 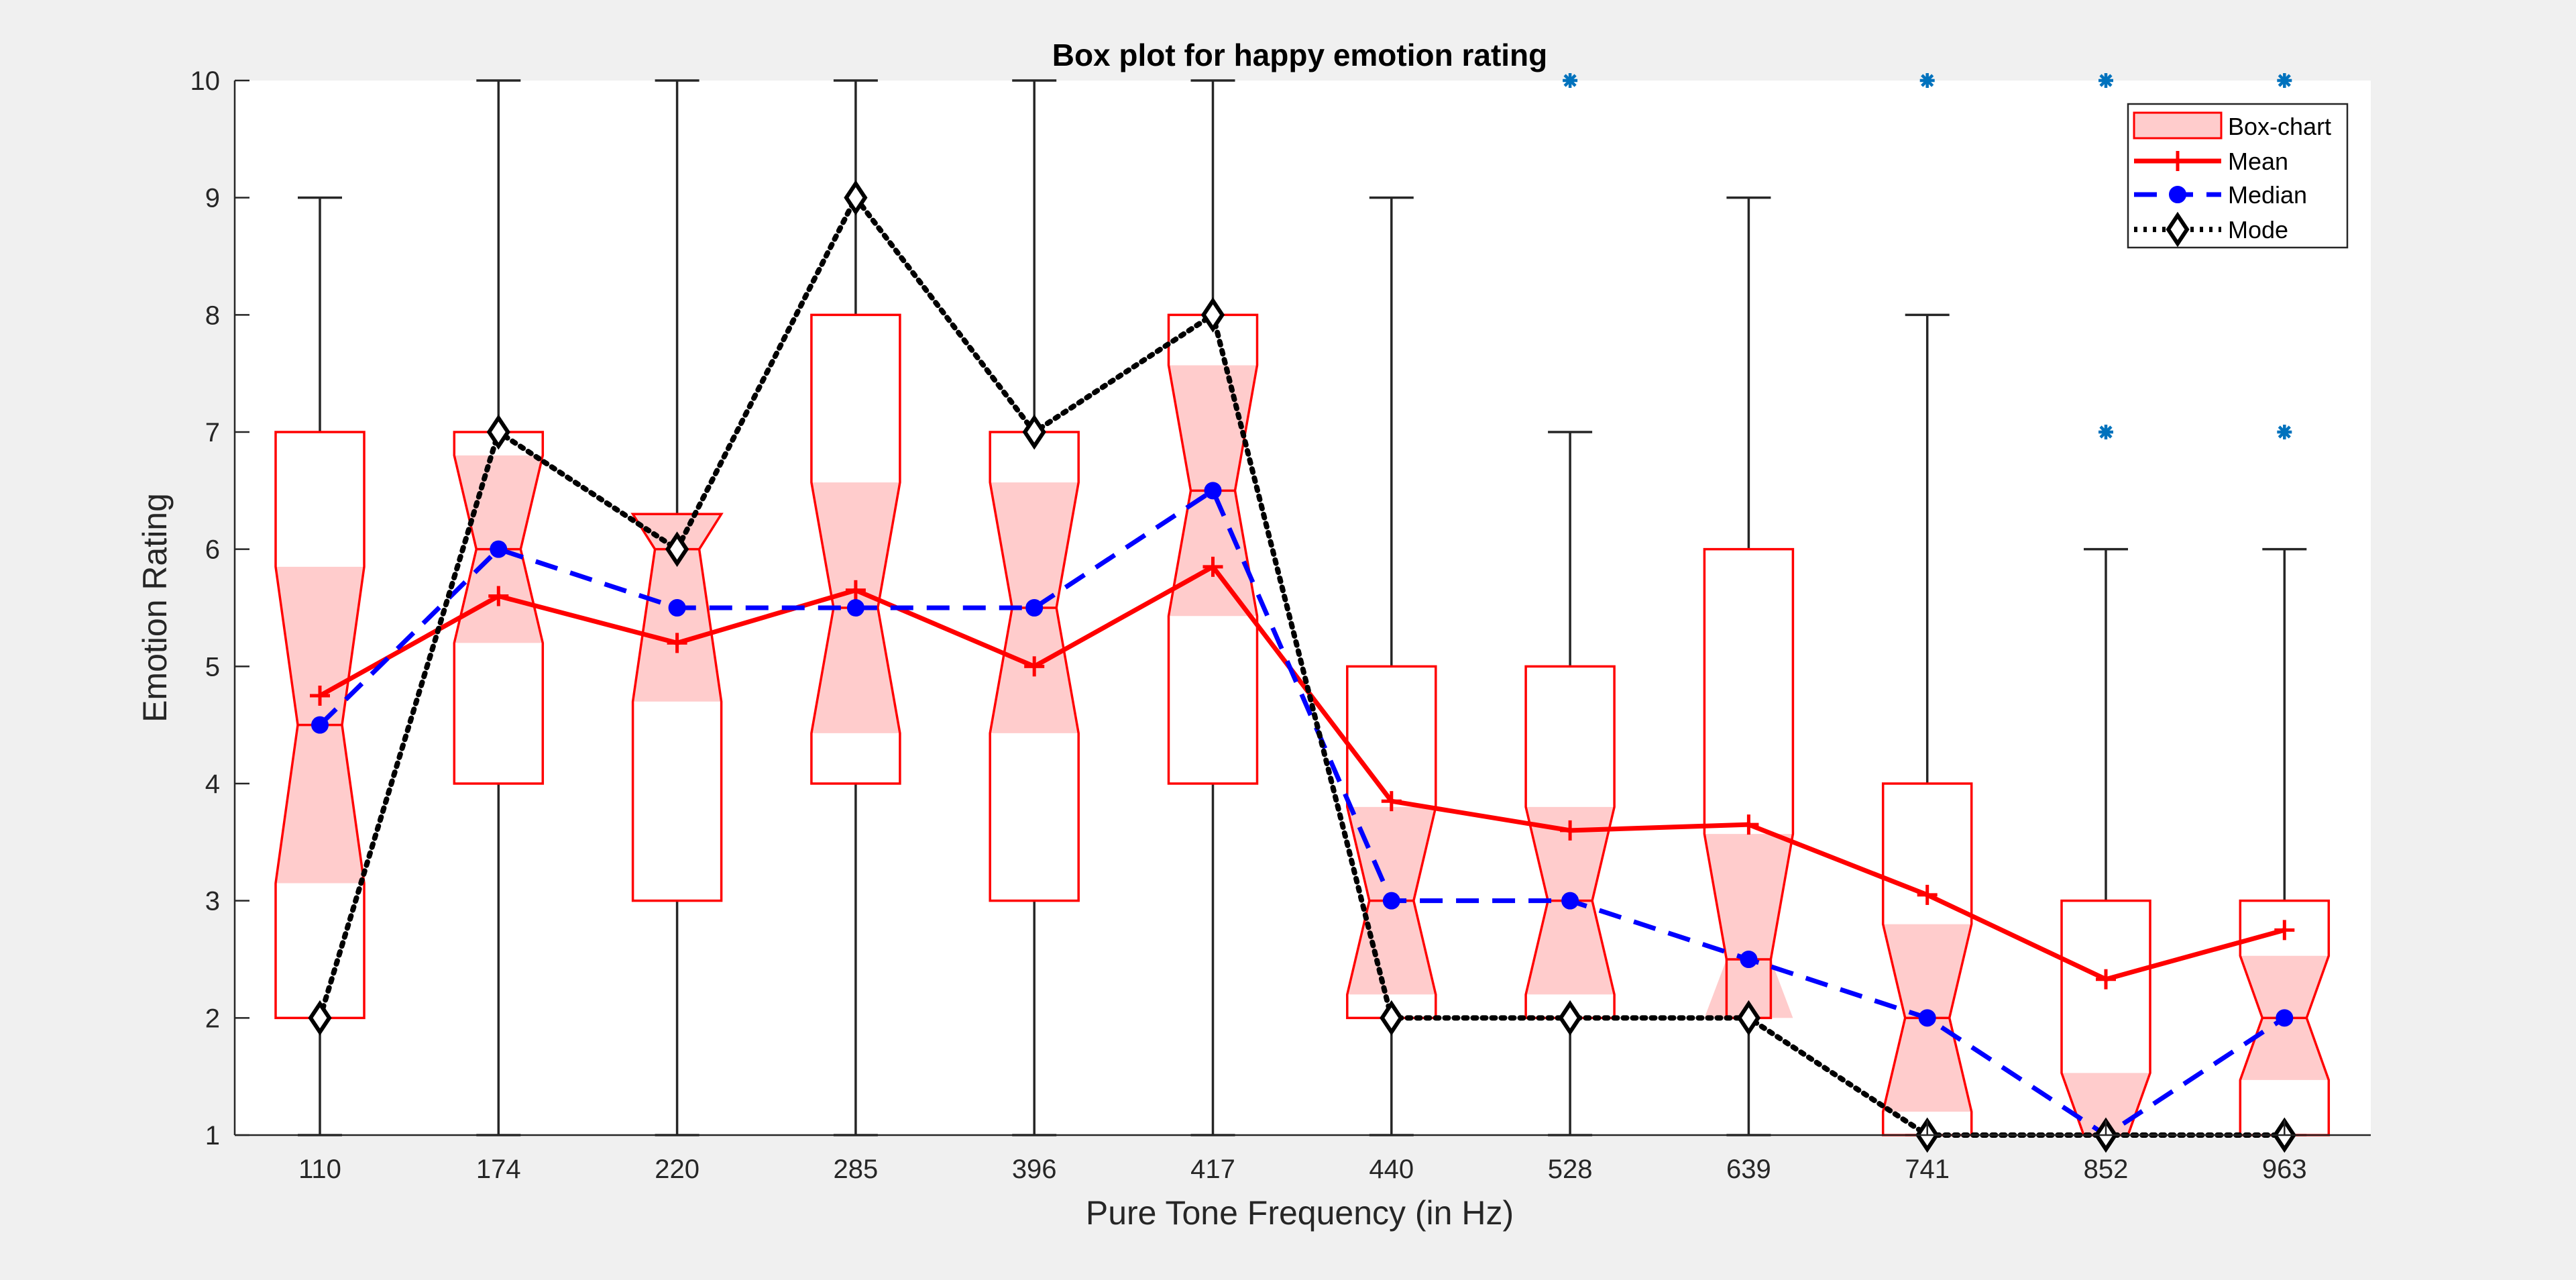 I want to click on x-tick-label: 639, so click(x=1748, y=1169).